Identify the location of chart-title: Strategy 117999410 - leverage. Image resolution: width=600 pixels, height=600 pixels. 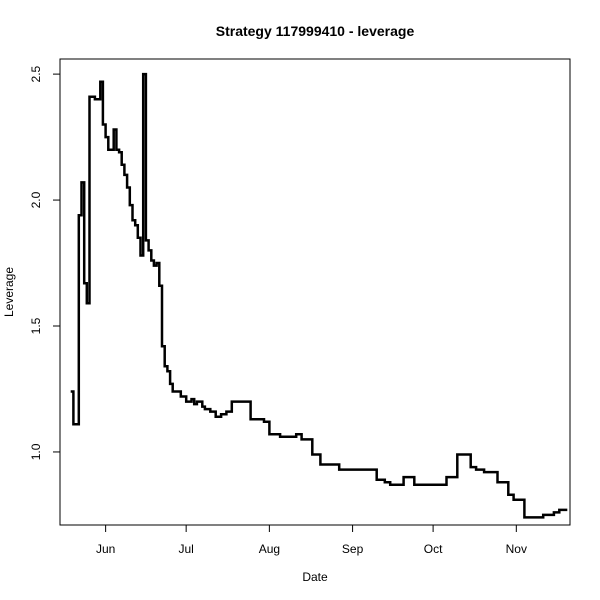
(315, 31).